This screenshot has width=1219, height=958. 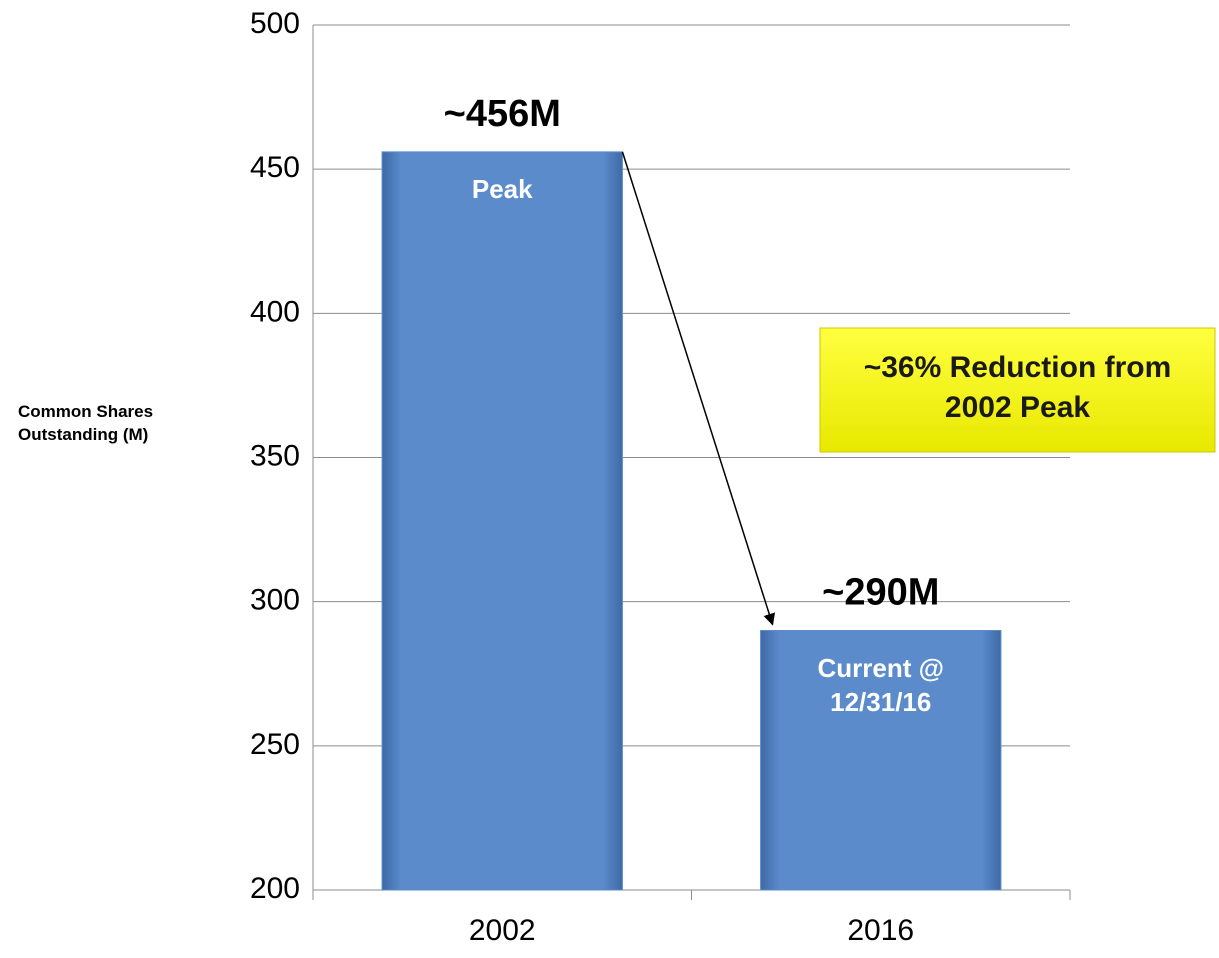 I want to click on callout-box, so click(x=1017, y=390).